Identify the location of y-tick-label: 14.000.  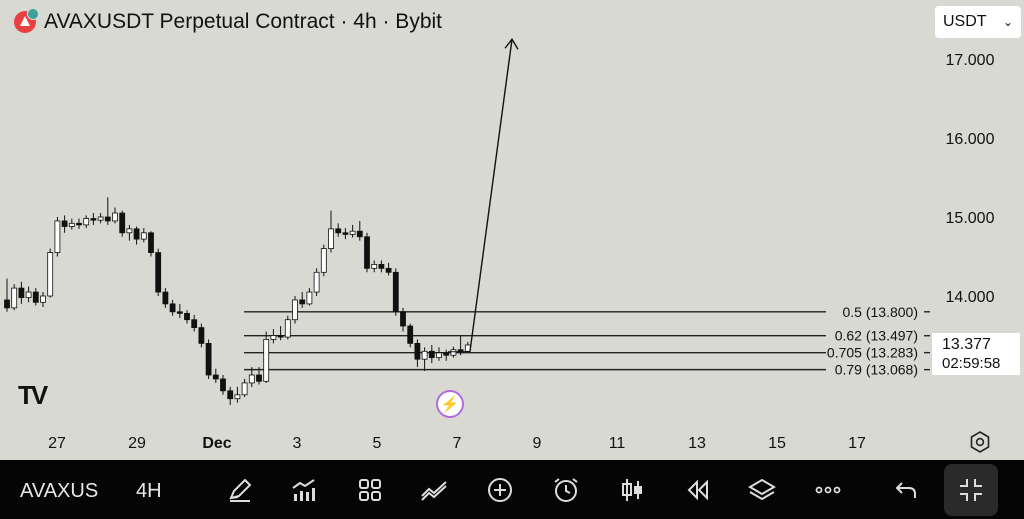
(970, 297).